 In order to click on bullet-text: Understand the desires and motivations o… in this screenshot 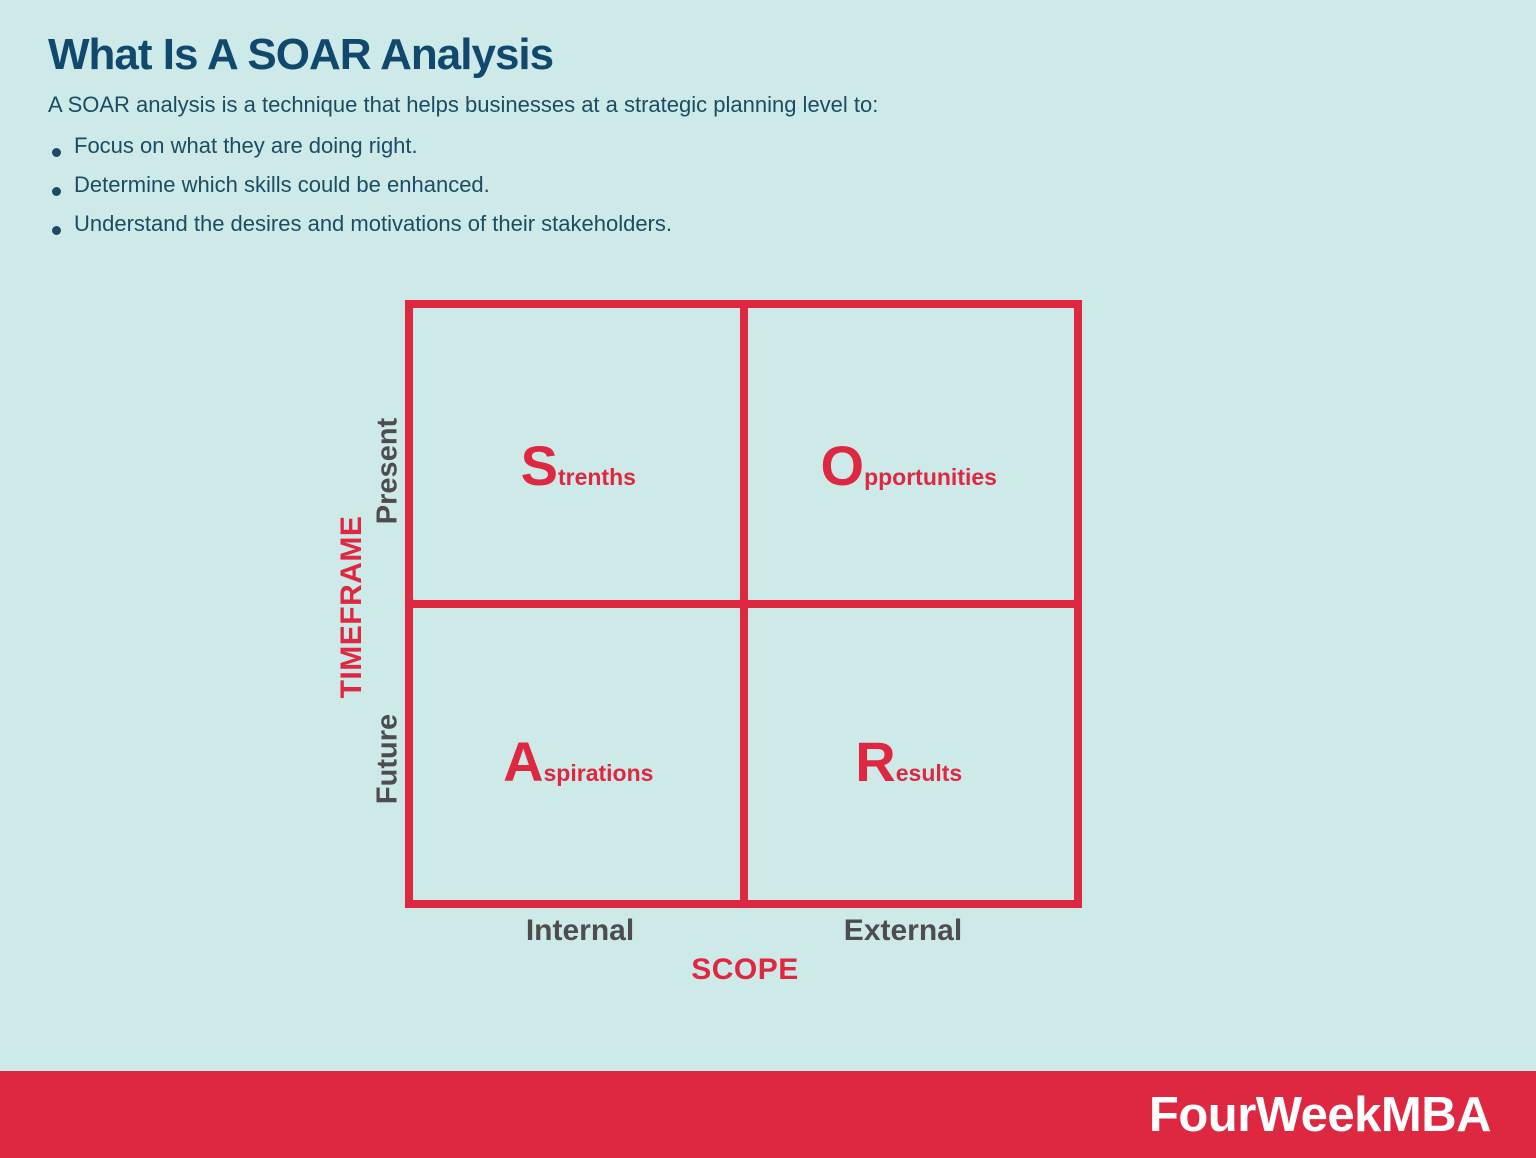, I will do `click(373, 223)`.